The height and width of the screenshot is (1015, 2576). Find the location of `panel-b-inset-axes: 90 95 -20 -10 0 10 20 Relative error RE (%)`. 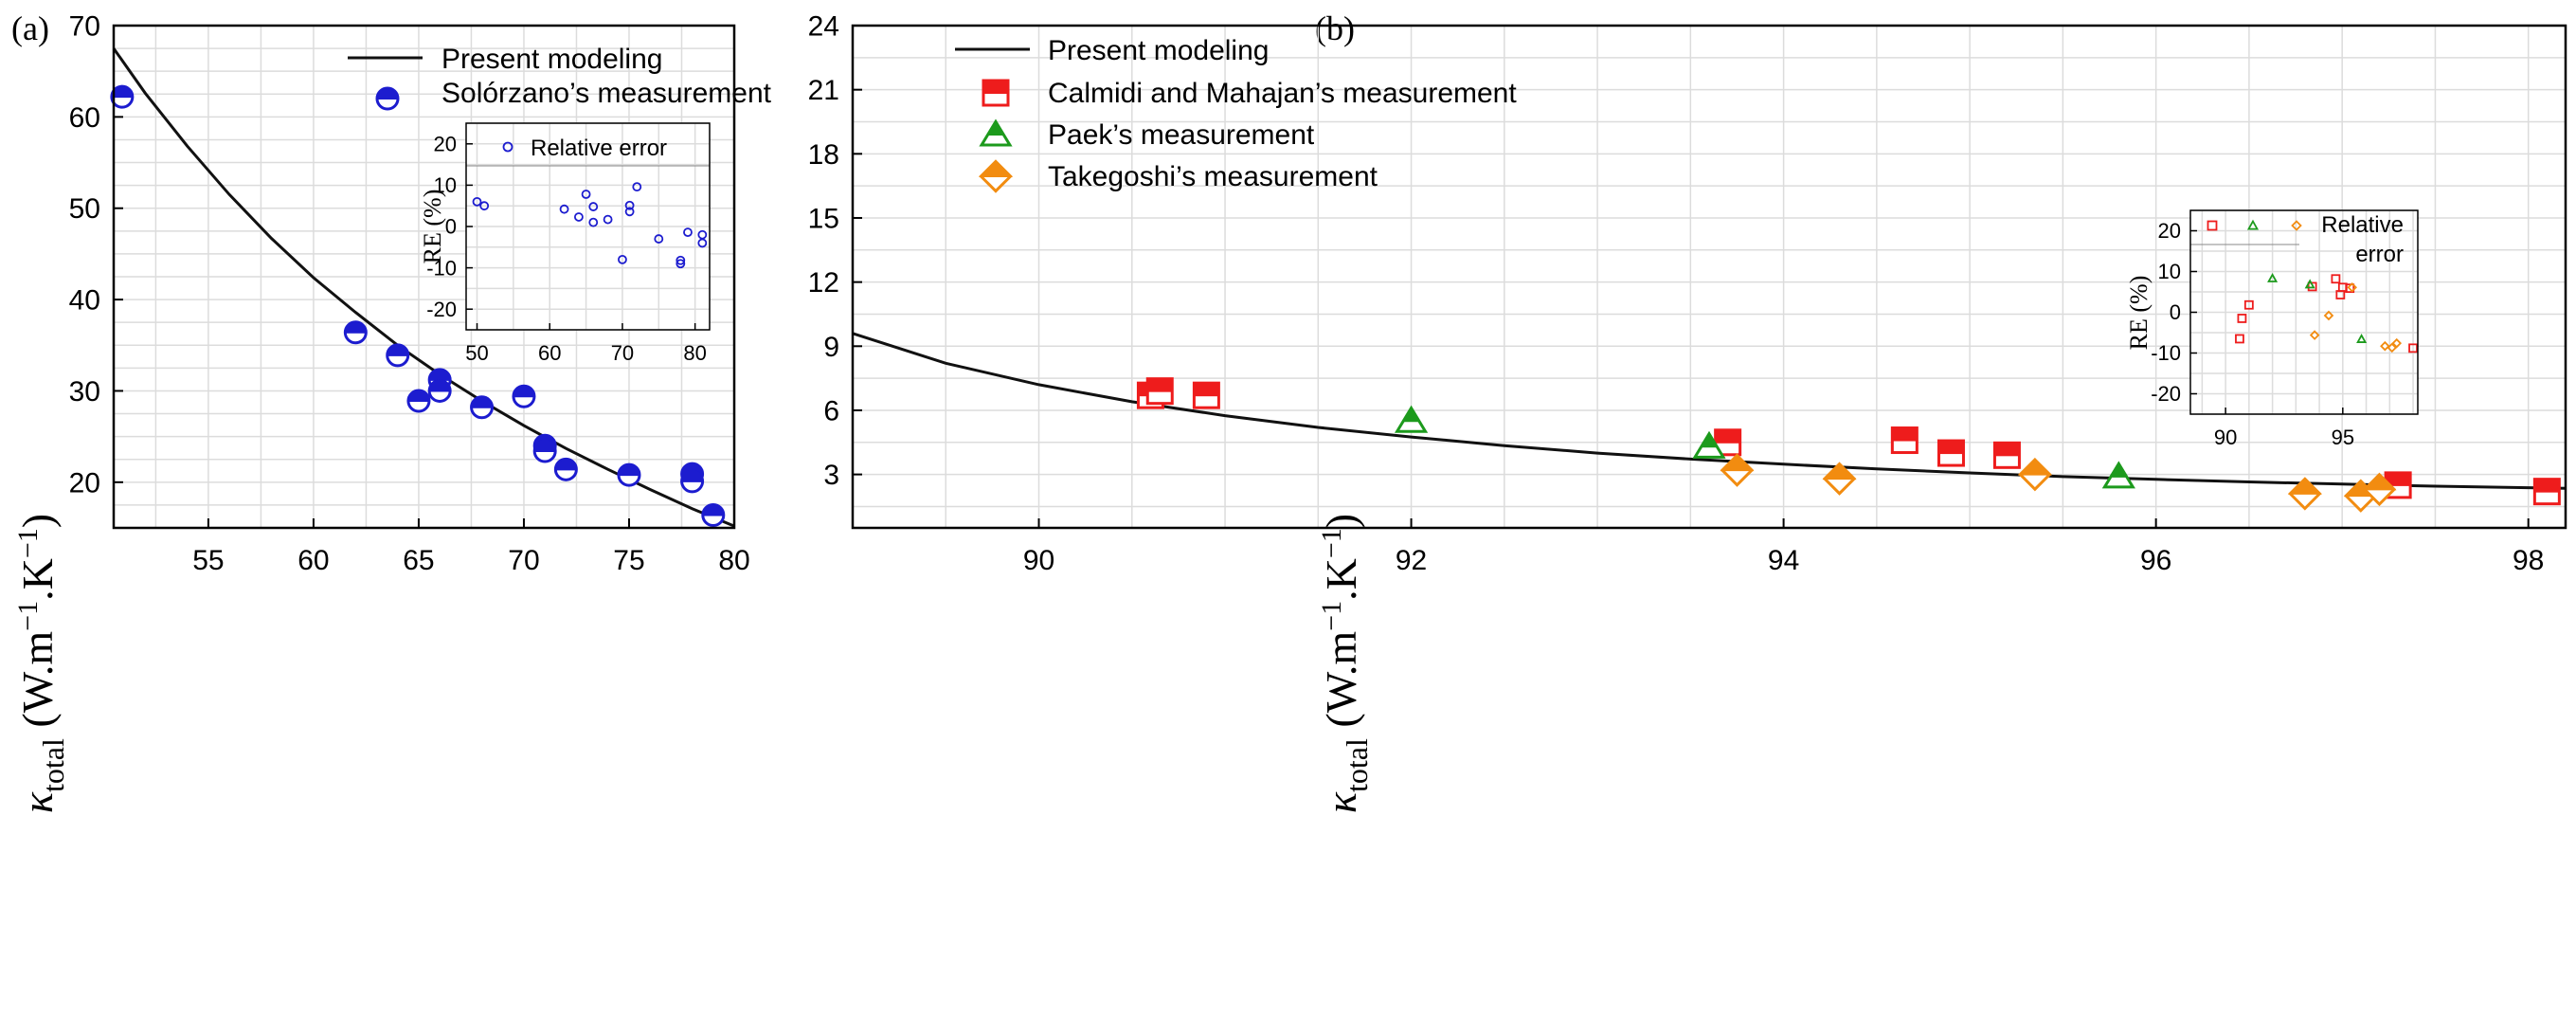

panel-b-inset-axes: 90 95 -20 -10 0 10 20 Relative error RE (%) is located at coordinates (2272, 329).